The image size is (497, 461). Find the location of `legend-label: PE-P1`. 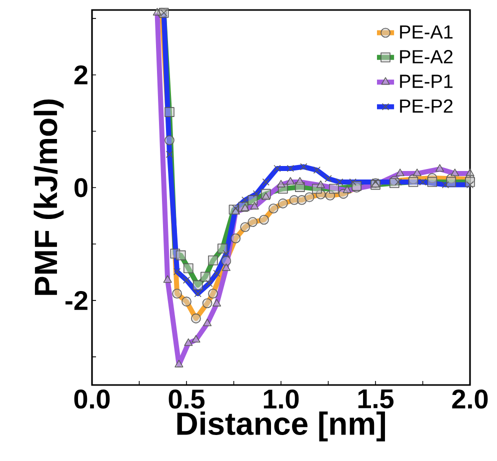

legend-label: PE-P1 is located at coordinates (426, 81).